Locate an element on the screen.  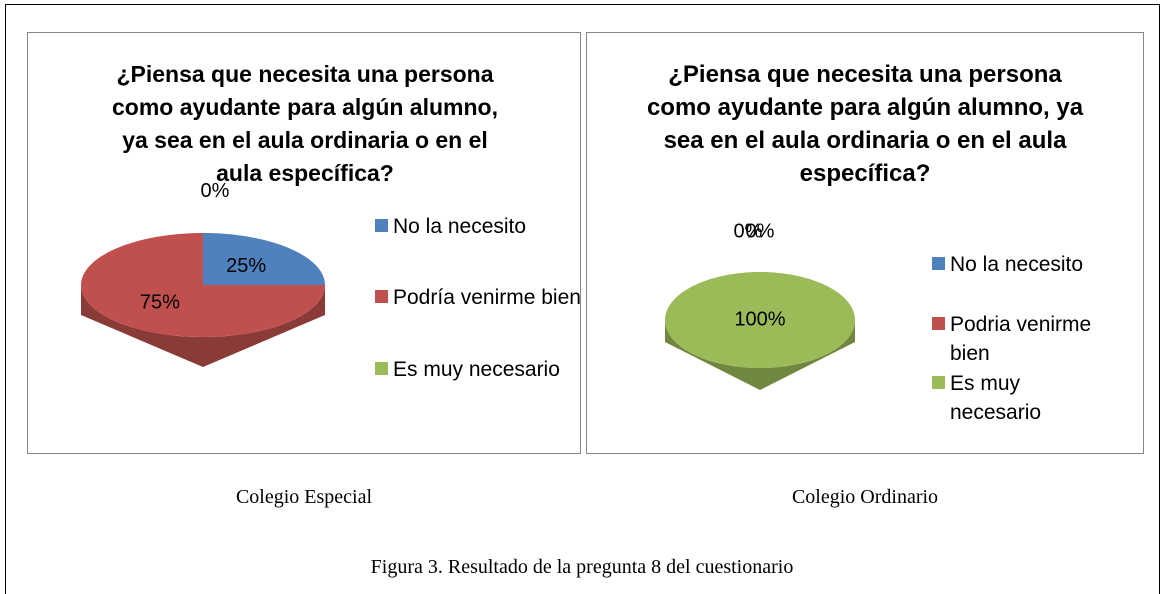
data-label: 100% is located at coordinates (759, 319).